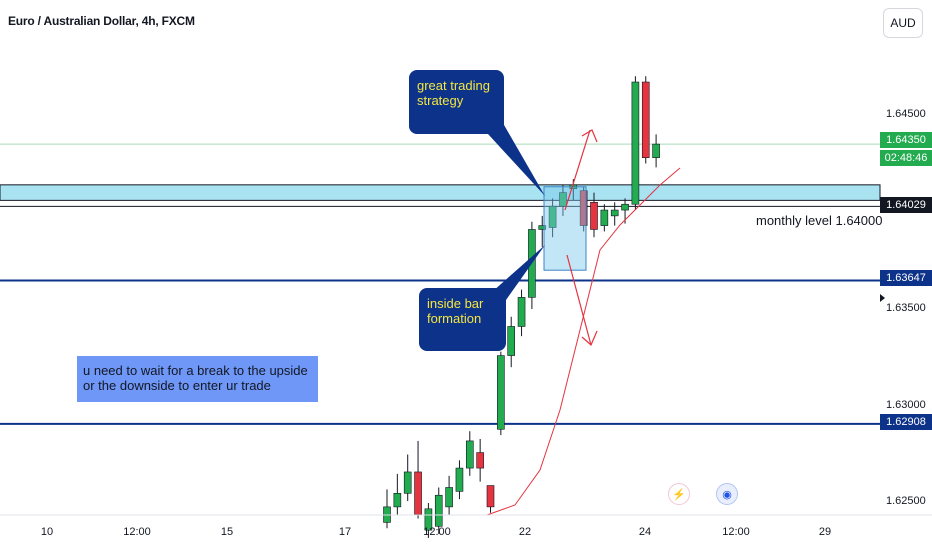  Describe the element at coordinates (589, 136) in the screenshot. I see `upside-arrowhead` at that location.